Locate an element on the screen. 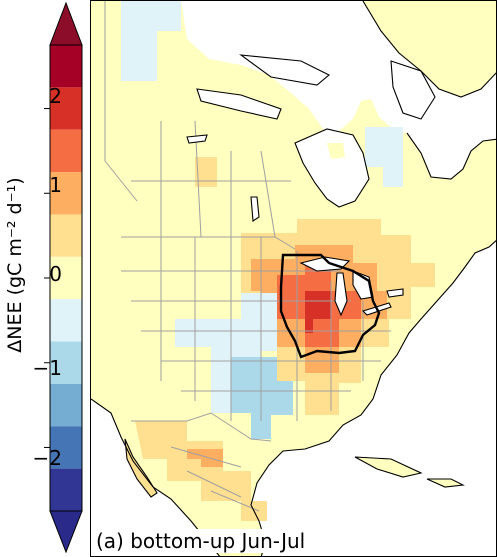 Image resolution: width=497 pixels, height=557 pixels. colorbar-extend-min is located at coordinates (66, 532).